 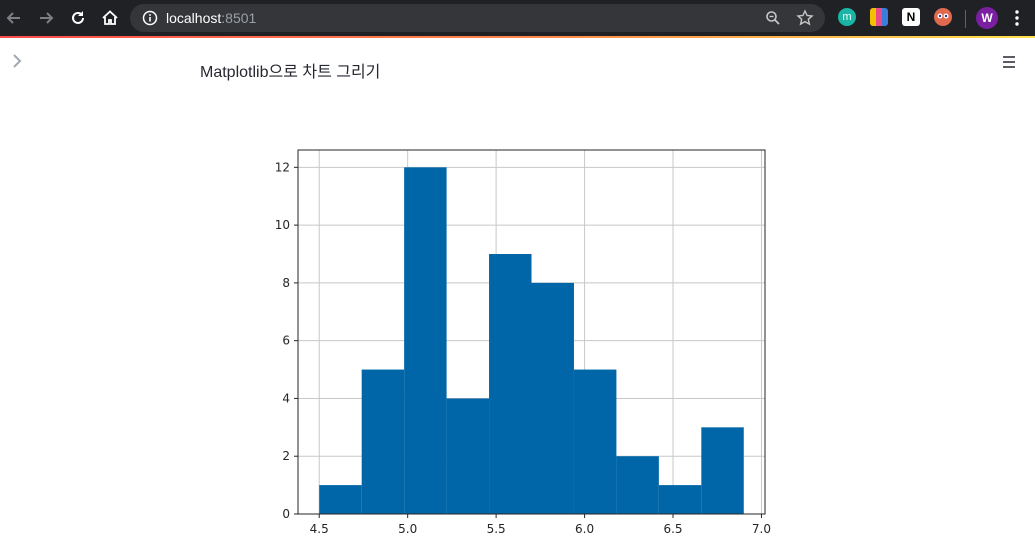 I want to click on m-extension-icon: m, so click(x=847, y=17).